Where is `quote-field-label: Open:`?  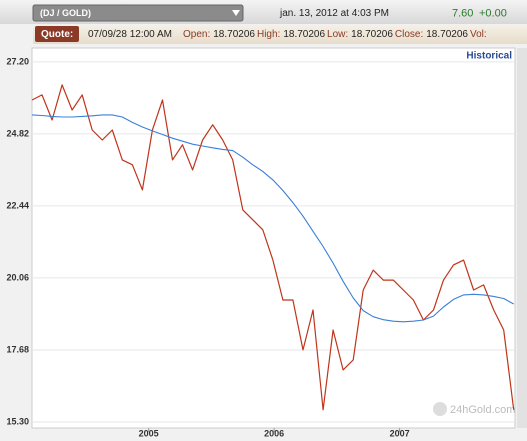 quote-field-label: Open: is located at coordinates (196, 34).